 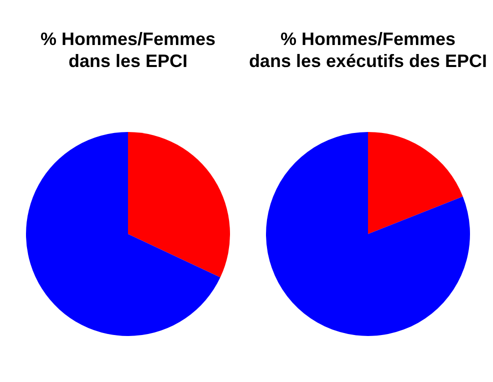 I want to click on chart-title: % Hommes/Femmes dans les exécutifs des EPCI, so click(x=368, y=50).